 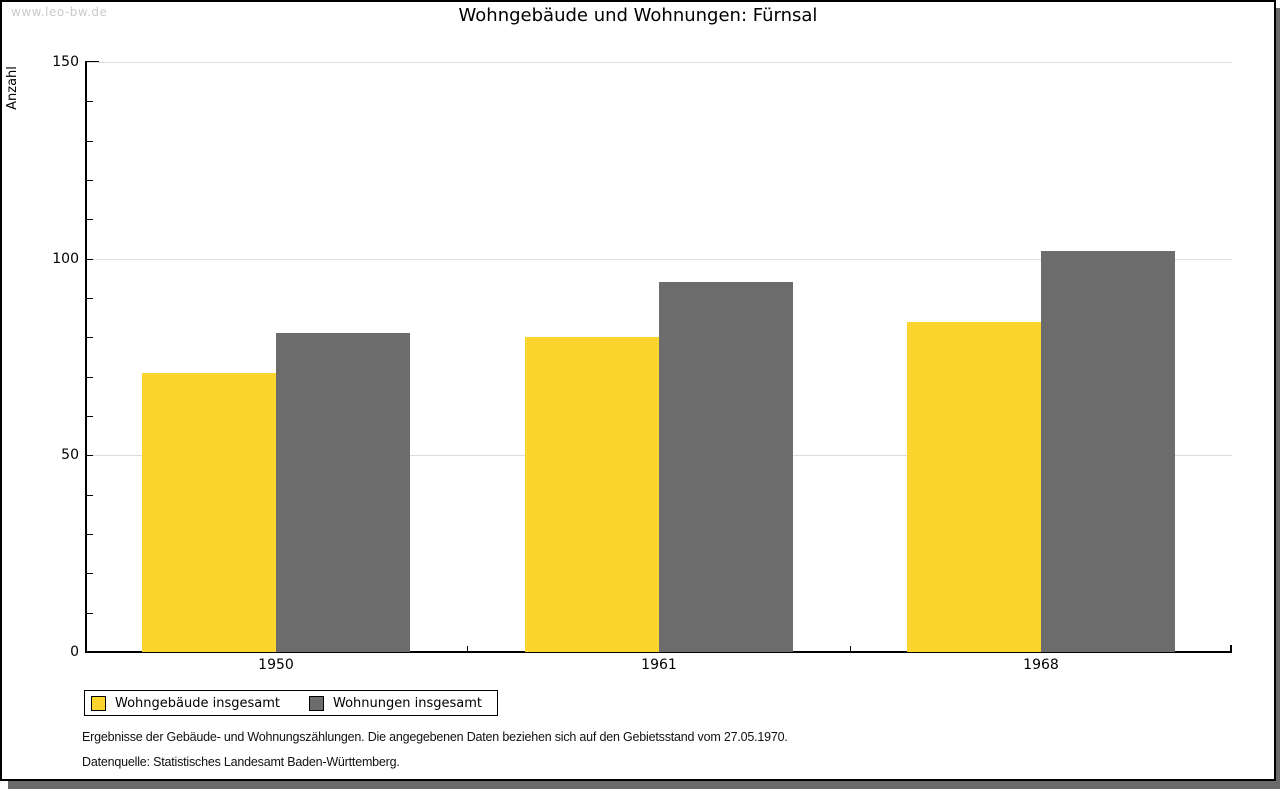 What do you see at coordinates (1108, 451) in the screenshot?
I see `bar-1968-wohnungen` at bounding box center [1108, 451].